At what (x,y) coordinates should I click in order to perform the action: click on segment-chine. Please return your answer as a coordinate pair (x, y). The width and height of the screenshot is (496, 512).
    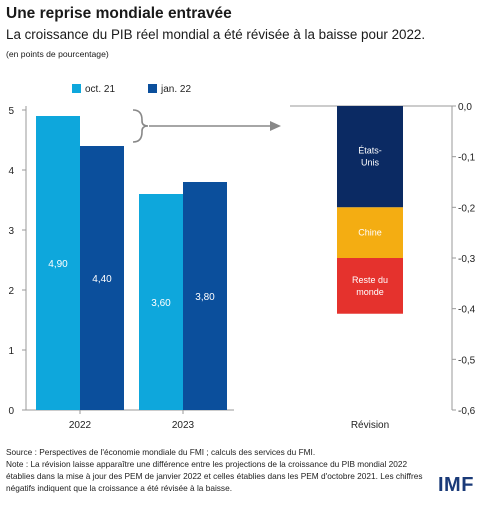
    Looking at the image, I should click on (370, 232).